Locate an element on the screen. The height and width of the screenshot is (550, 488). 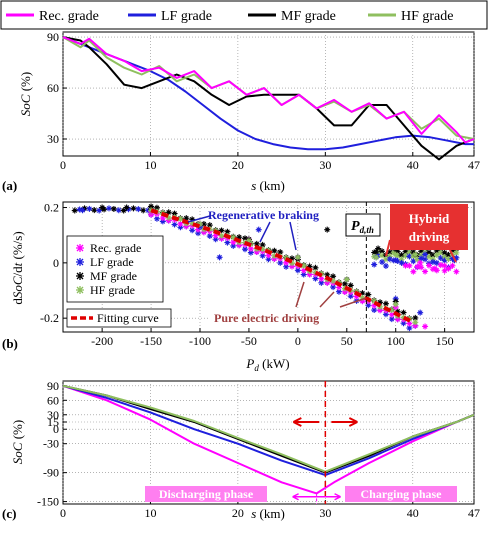
legend-label: HF grade is located at coordinates (112, 290).